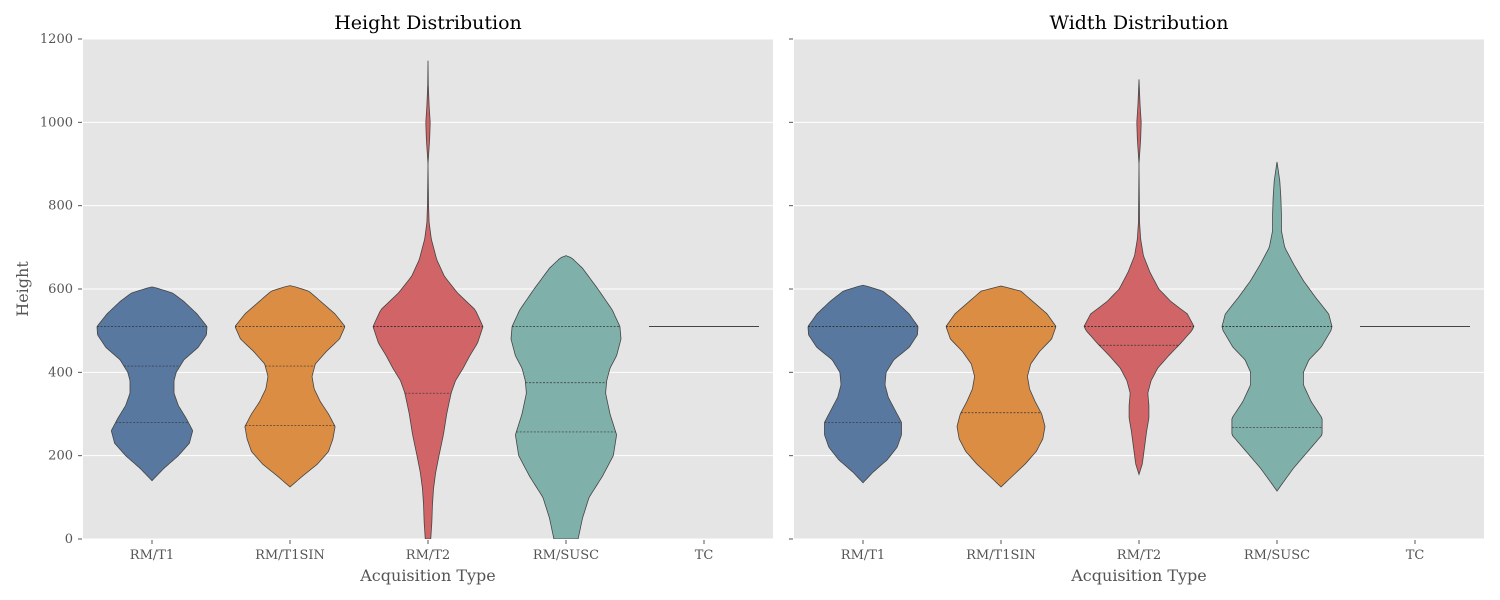 This screenshot has width=1500, height=600. Describe the element at coordinates (56, 122) in the screenshot. I see `y-tick-label: 1000` at that location.